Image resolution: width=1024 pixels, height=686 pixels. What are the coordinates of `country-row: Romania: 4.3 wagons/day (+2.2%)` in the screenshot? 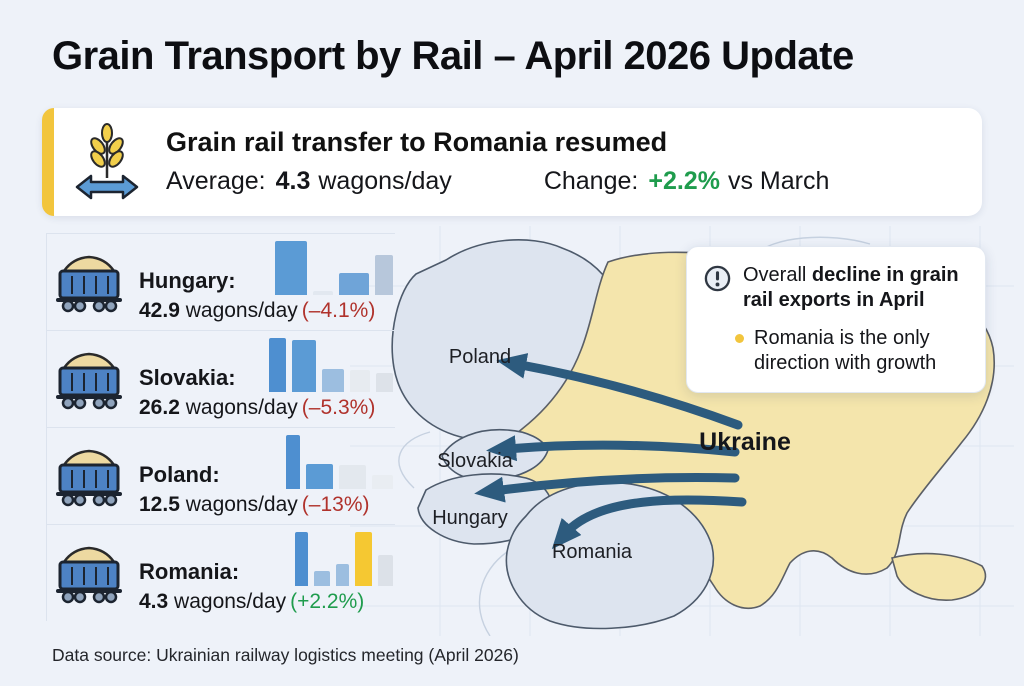 It's located at (221, 572).